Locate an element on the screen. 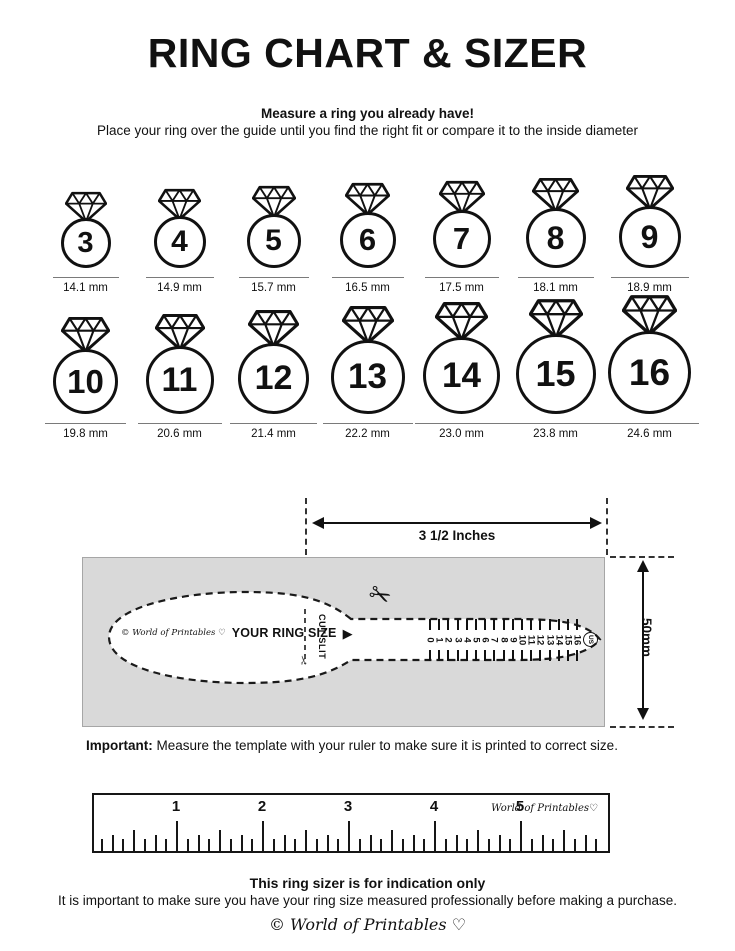 Image resolution: width=735 pixels, height=951 pixels. ring-size-number: 11 is located at coordinates (179, 379).